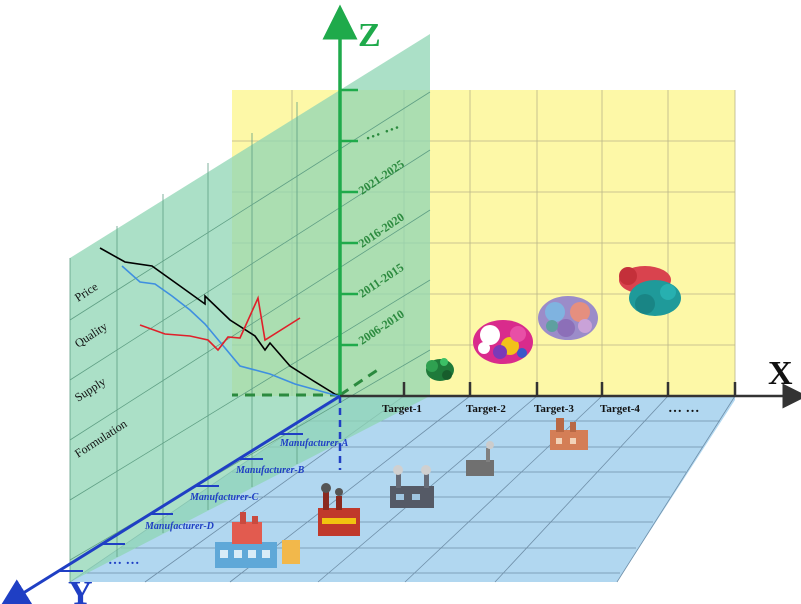  What do you see at coordinates (554, 409) in the screenshot?
I see `x-tick-target-3: Target-3` at bounding box center [554, 409].